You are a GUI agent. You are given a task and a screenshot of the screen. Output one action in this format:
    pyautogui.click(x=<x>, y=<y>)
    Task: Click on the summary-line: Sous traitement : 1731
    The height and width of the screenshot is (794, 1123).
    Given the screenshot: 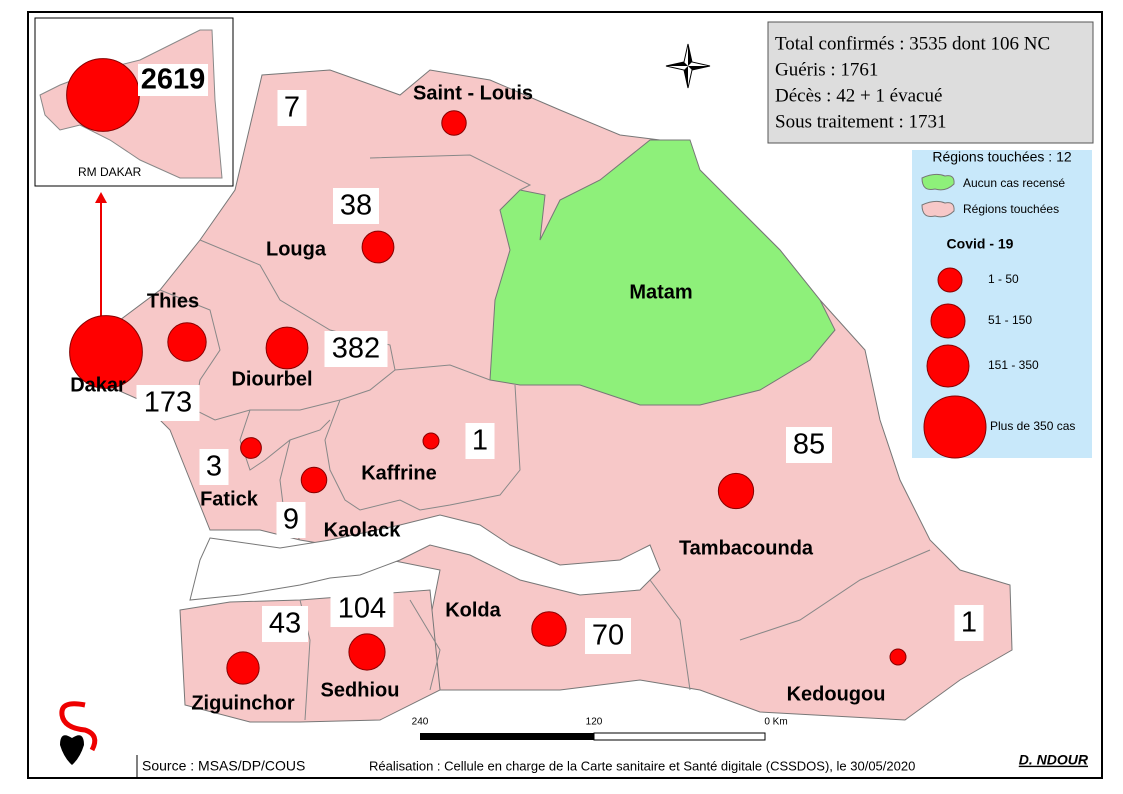 What is the action you would take?
    pyautogui.click(x=861, y=121)
    